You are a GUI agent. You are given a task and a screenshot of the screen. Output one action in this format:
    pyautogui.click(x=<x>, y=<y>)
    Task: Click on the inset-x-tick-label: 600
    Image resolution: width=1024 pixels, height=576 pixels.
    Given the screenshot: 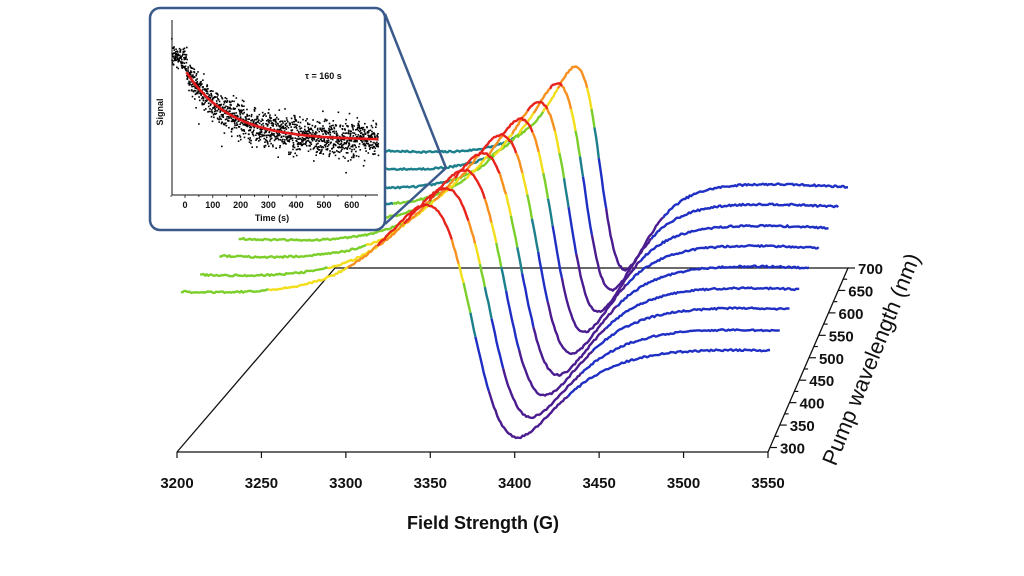 What is the action you would take?
    pyautogui.click(x=351, y=205)
    